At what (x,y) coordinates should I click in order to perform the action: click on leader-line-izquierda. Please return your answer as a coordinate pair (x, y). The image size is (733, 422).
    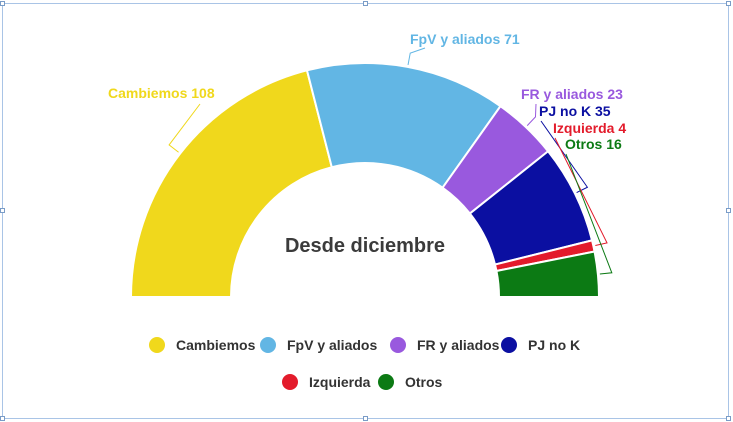
    Looking at the image, I should click on (581, 191).